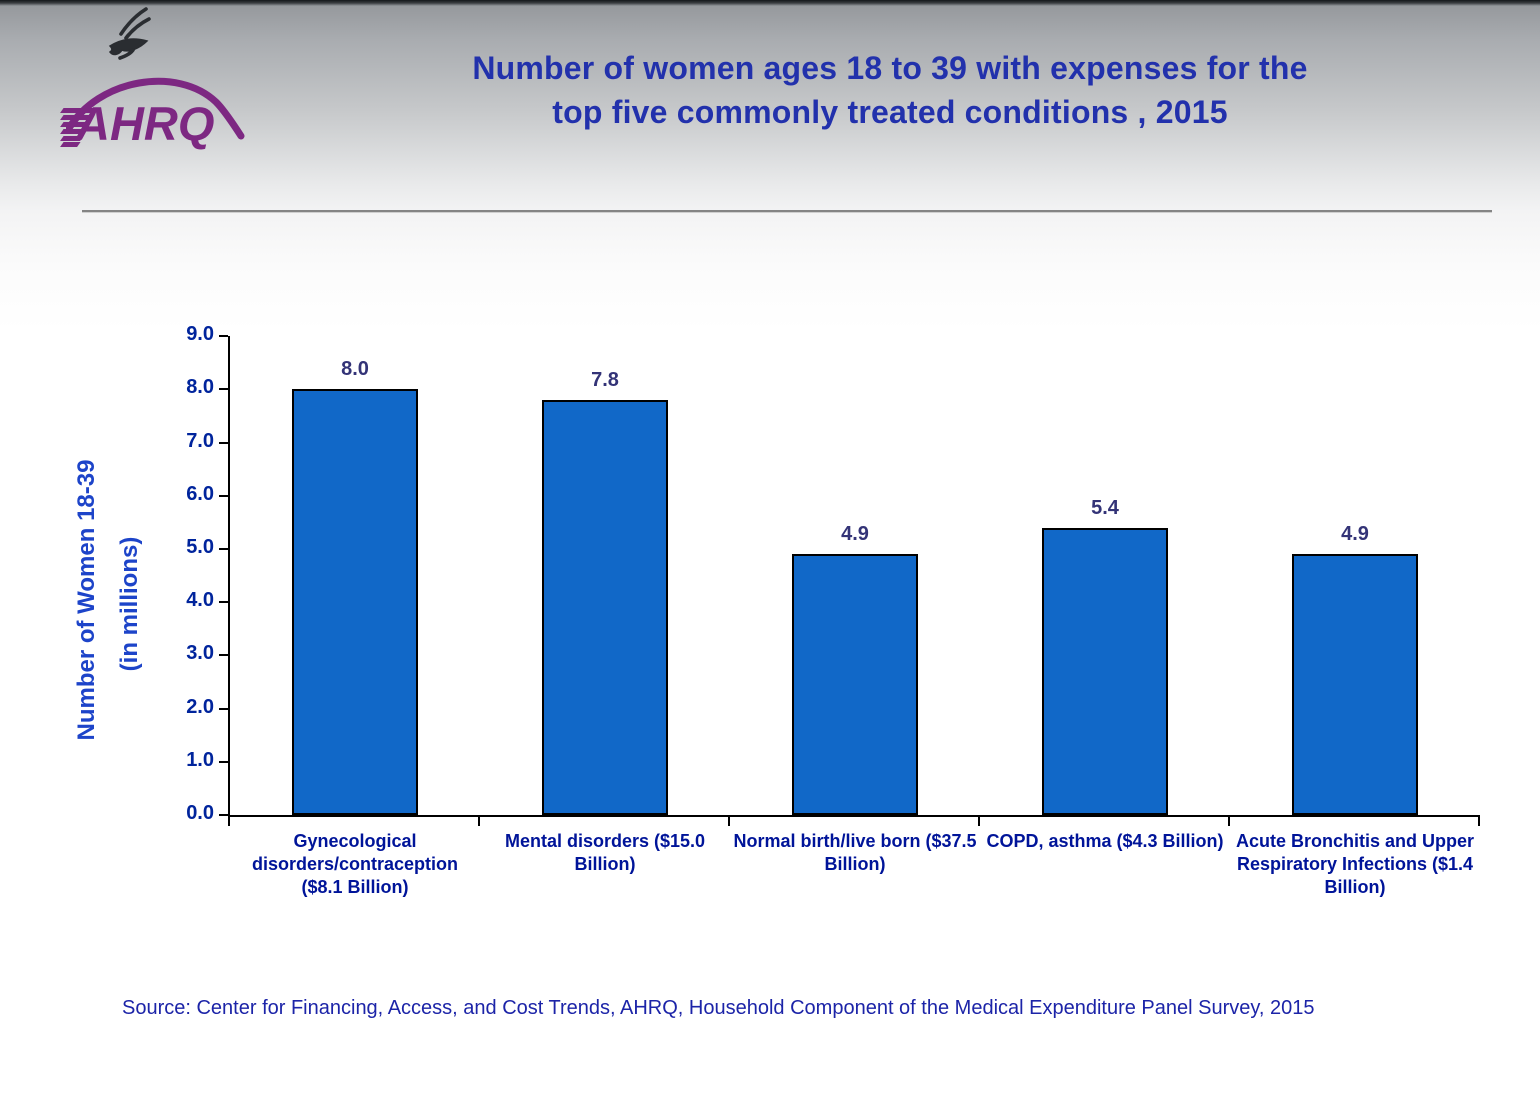 This screenshot has width=1540, height=1118. Describe the element at coordinates (145, 123) in the screenshot. I see `ahrq-logo-text: AHRQ` at that location.